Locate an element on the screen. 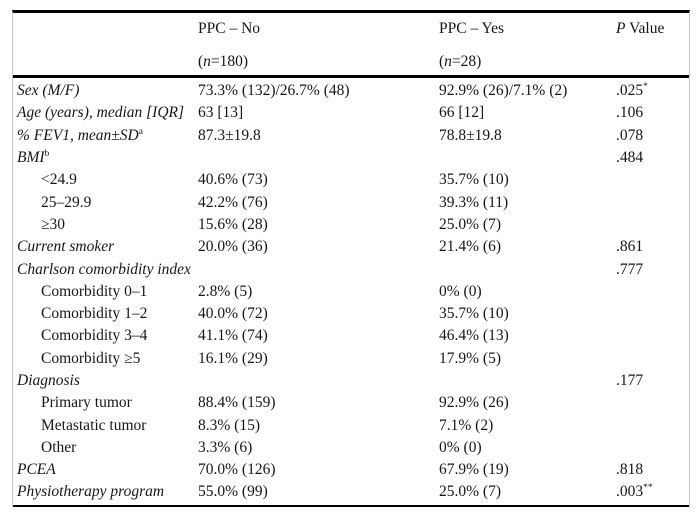  ppc-yes-value: 78.8±19.8 is located at coordinates (470, 135).